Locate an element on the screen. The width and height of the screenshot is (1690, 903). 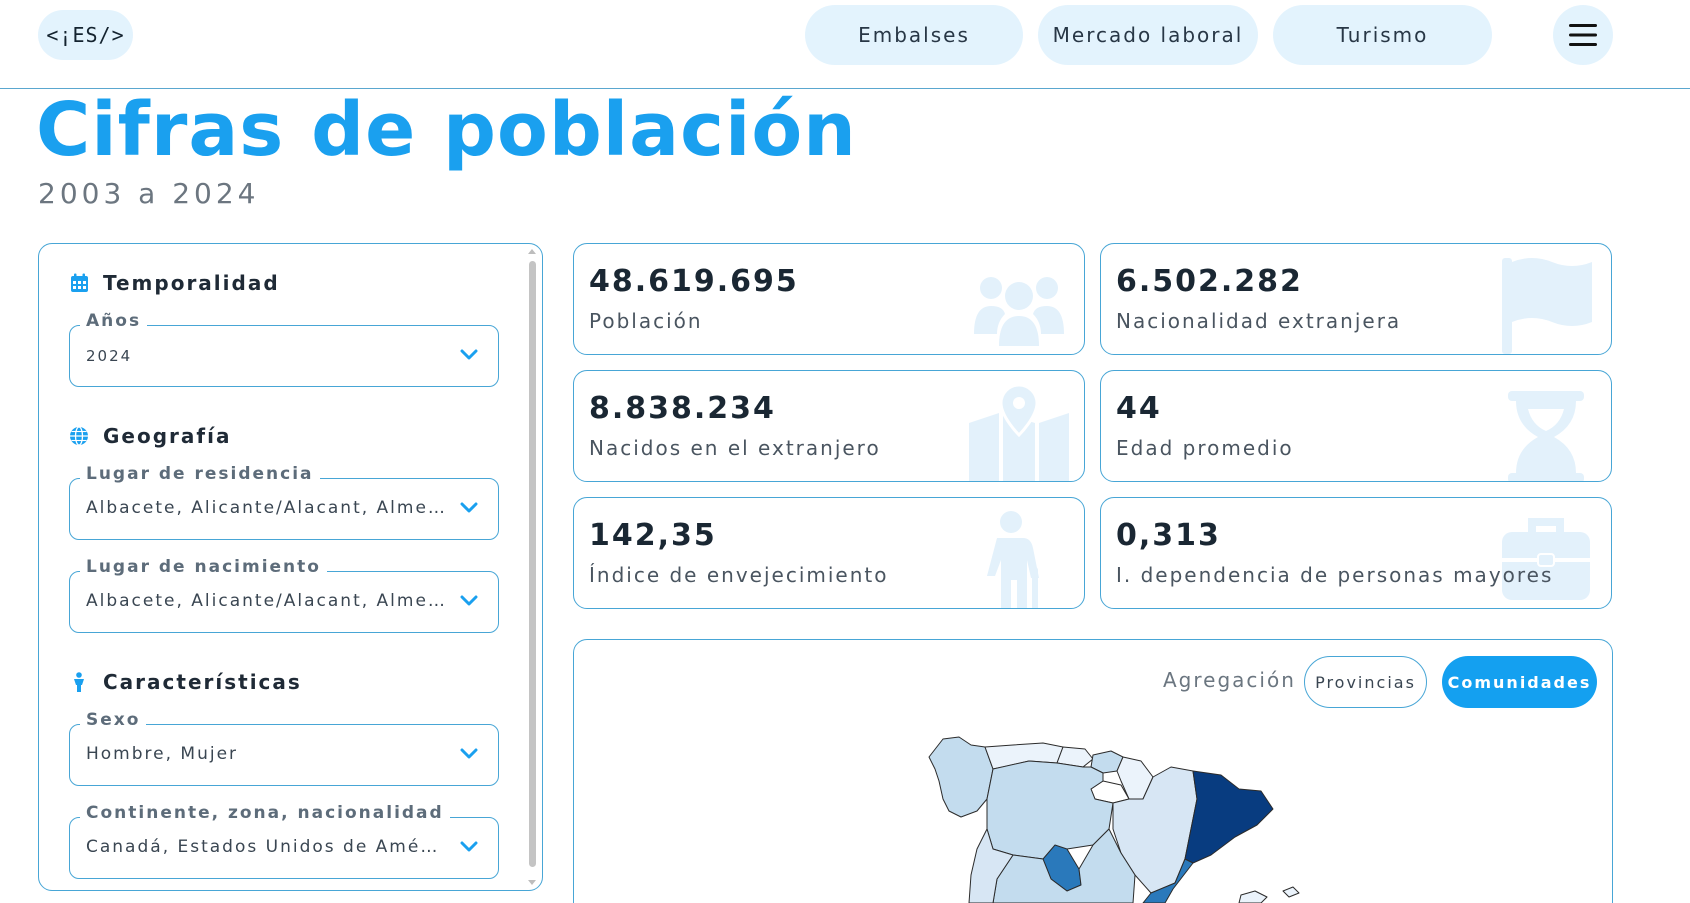
spain-choropleth-map is located at coordinates (1114, 819).